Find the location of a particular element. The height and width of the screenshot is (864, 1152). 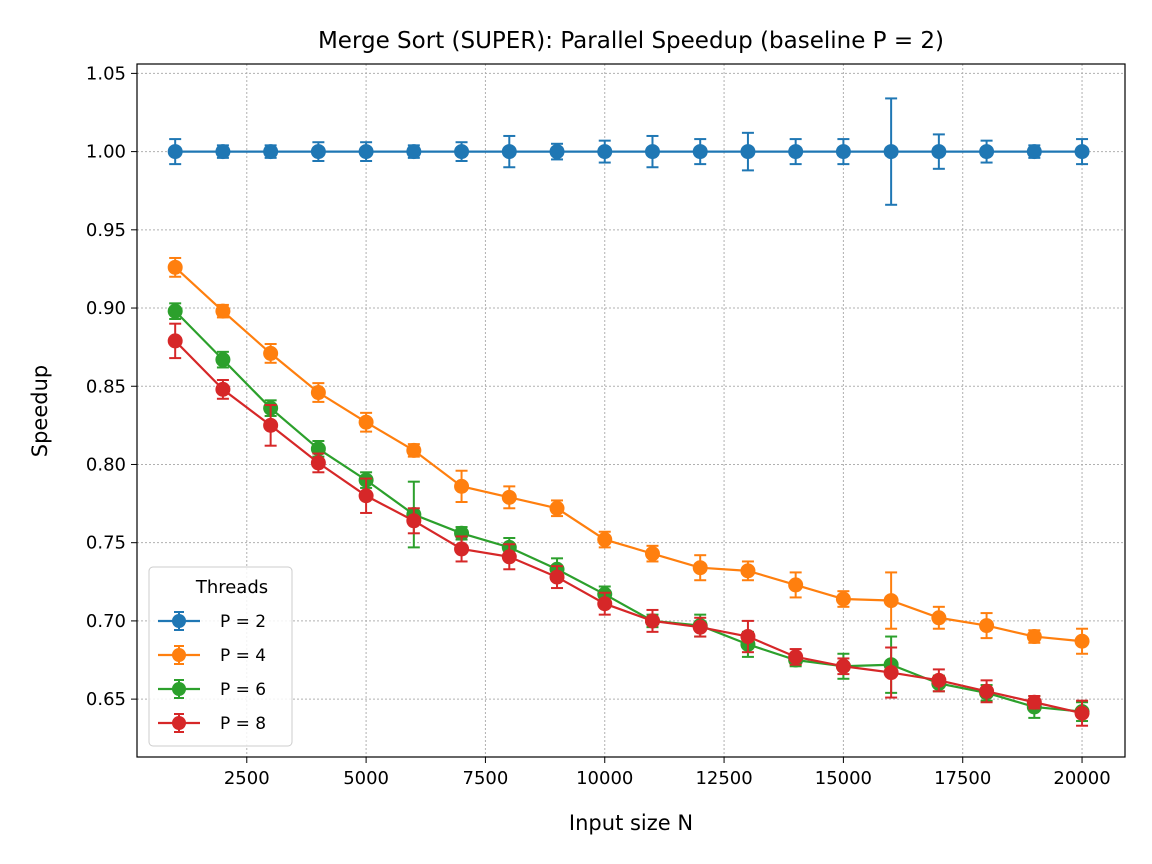

x-tick-label: 15000 is located at coordinates (843, 778).